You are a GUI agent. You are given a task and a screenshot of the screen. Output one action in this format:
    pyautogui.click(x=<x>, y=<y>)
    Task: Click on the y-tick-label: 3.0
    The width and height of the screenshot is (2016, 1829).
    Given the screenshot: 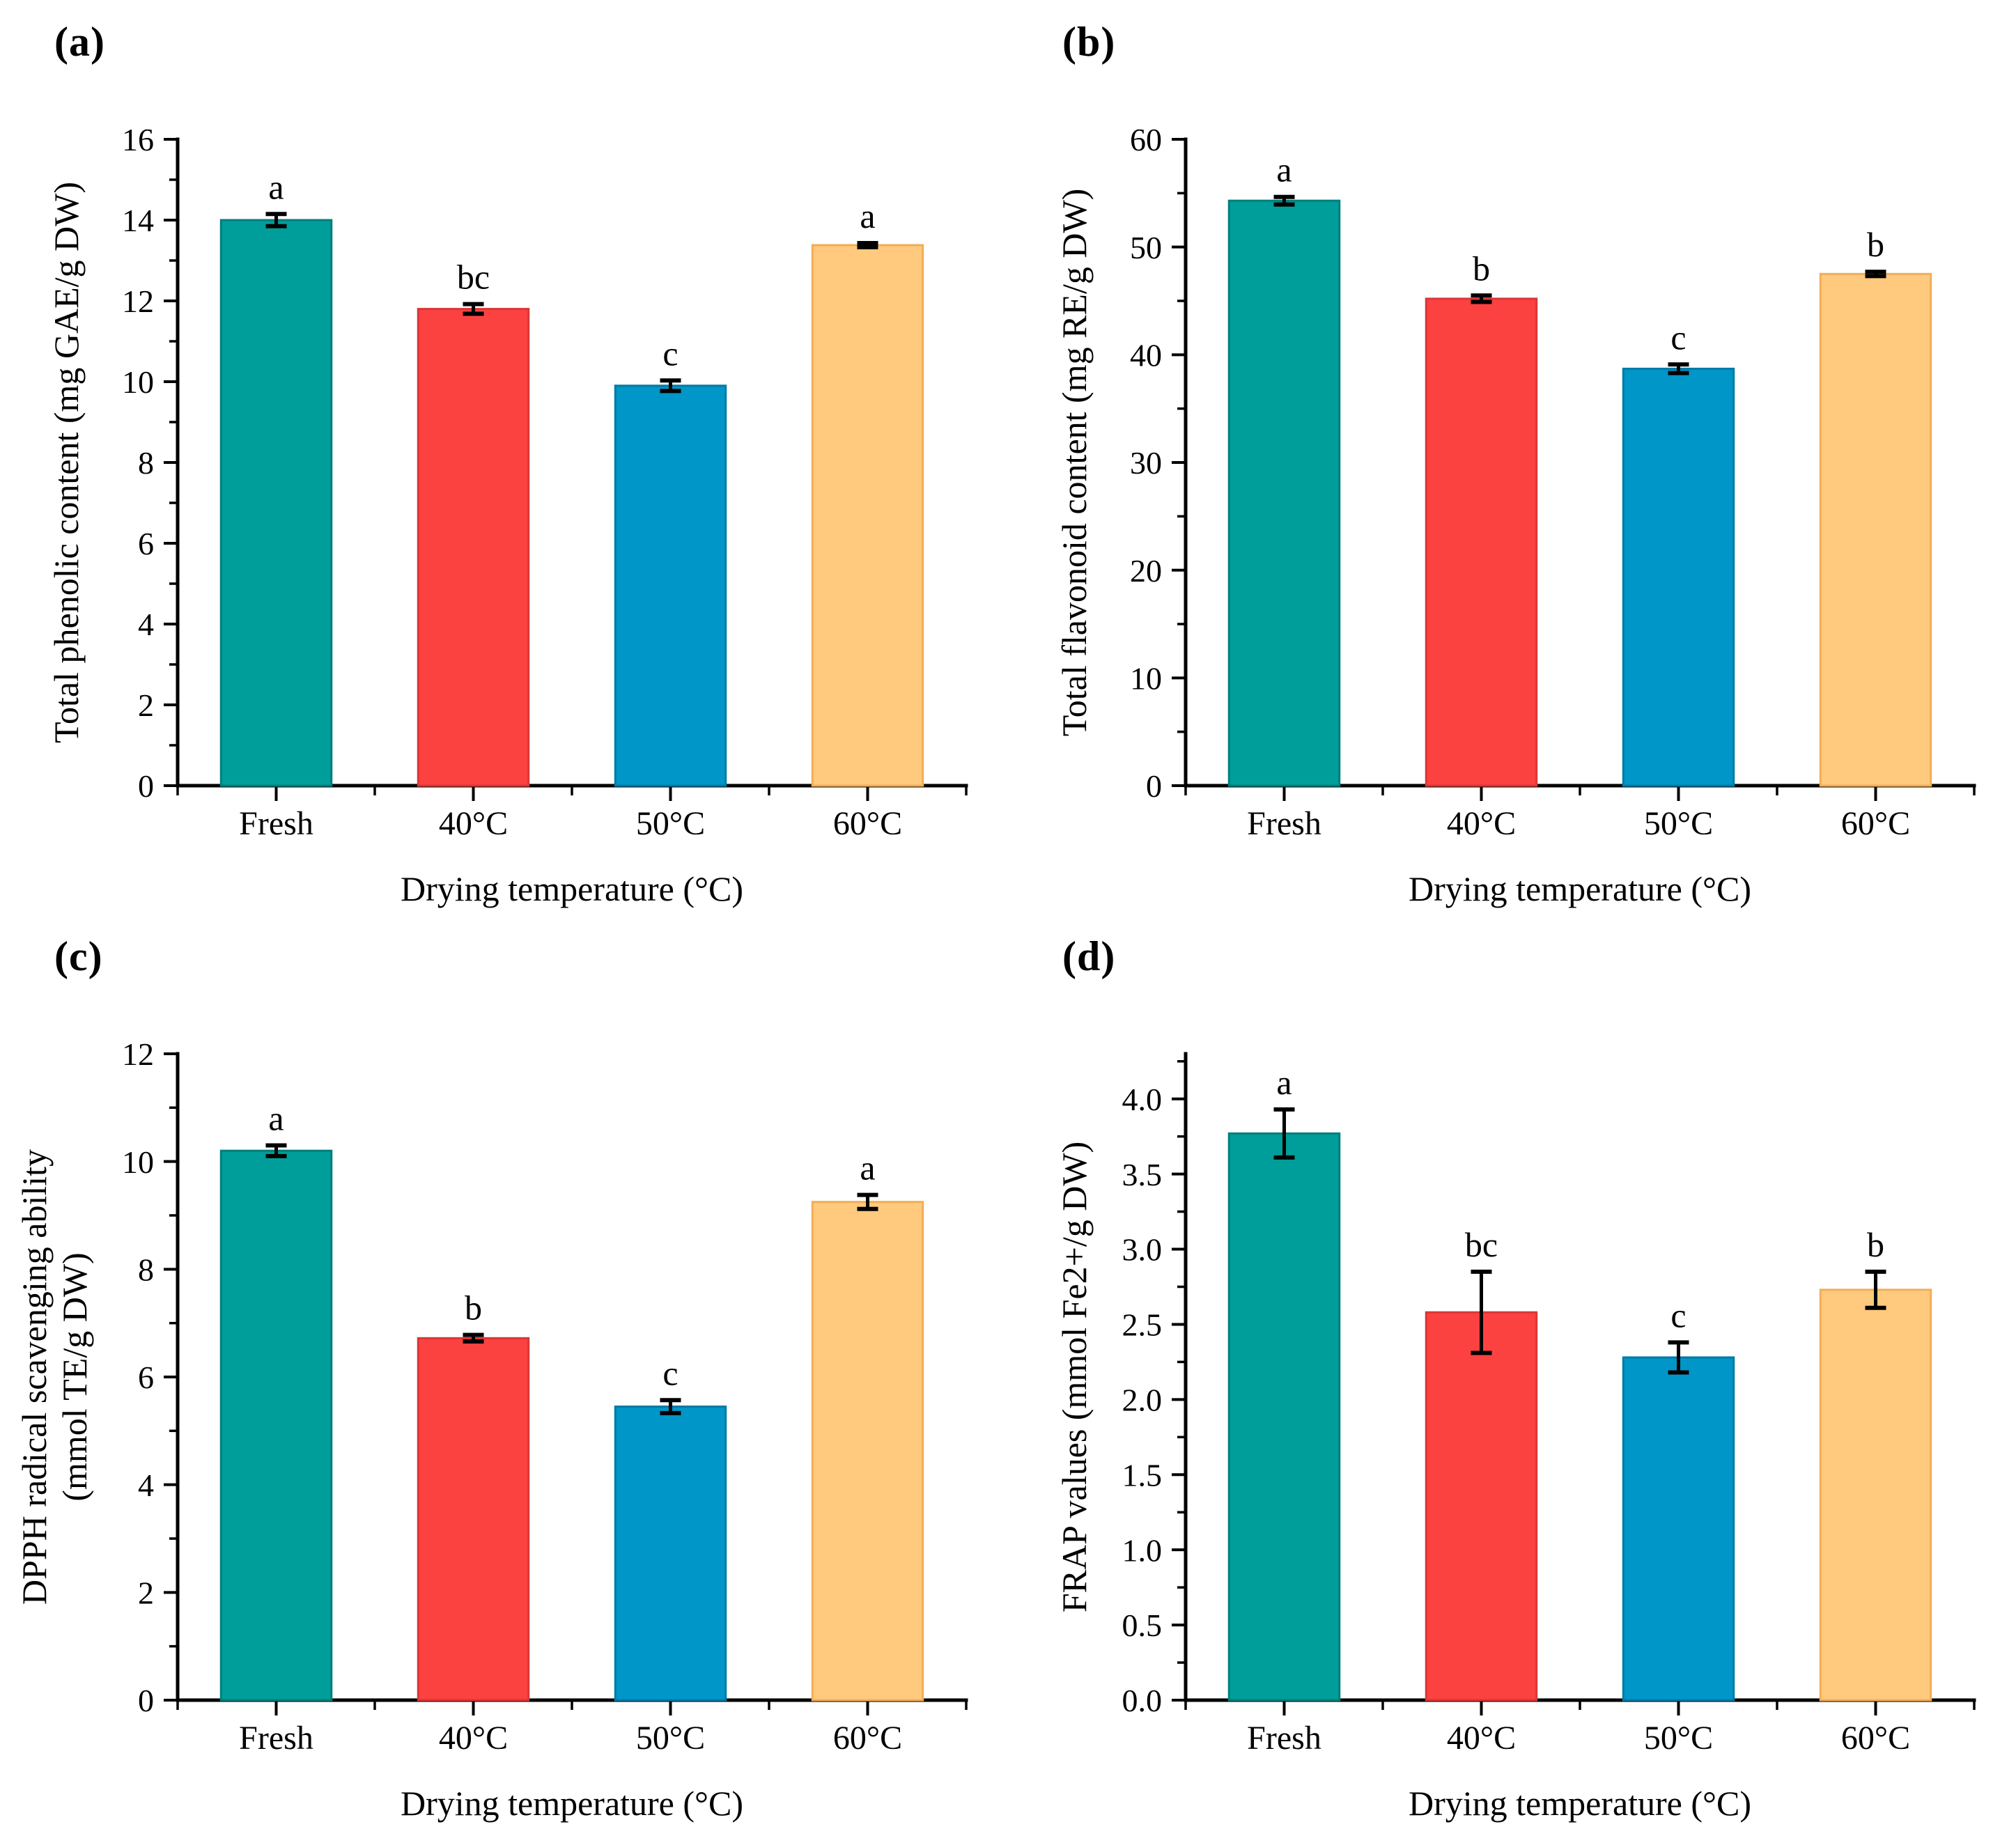 What is the action you would take?
    pyautogui.click(x=1142, y=1250)
    